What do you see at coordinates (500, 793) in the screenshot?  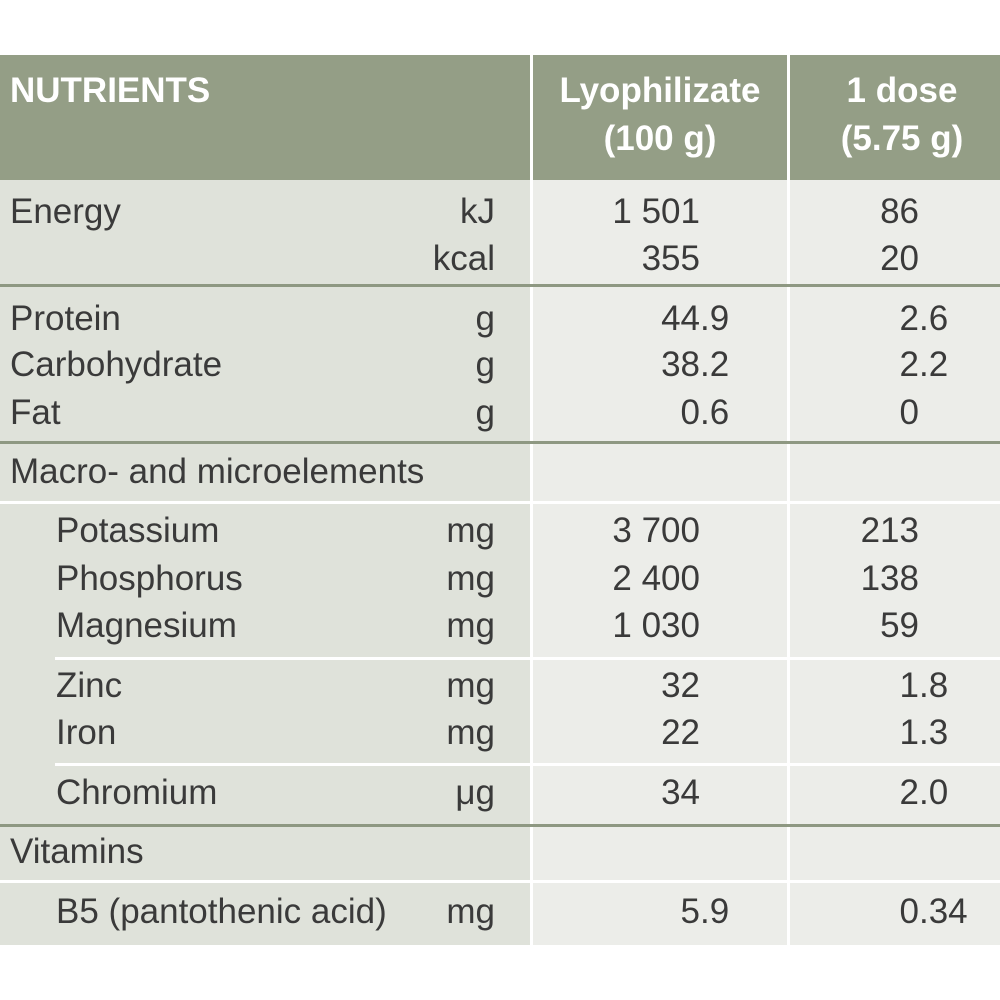 I see `table-row: Chromium μg 34 2.0` at bounding box center [500, 793].